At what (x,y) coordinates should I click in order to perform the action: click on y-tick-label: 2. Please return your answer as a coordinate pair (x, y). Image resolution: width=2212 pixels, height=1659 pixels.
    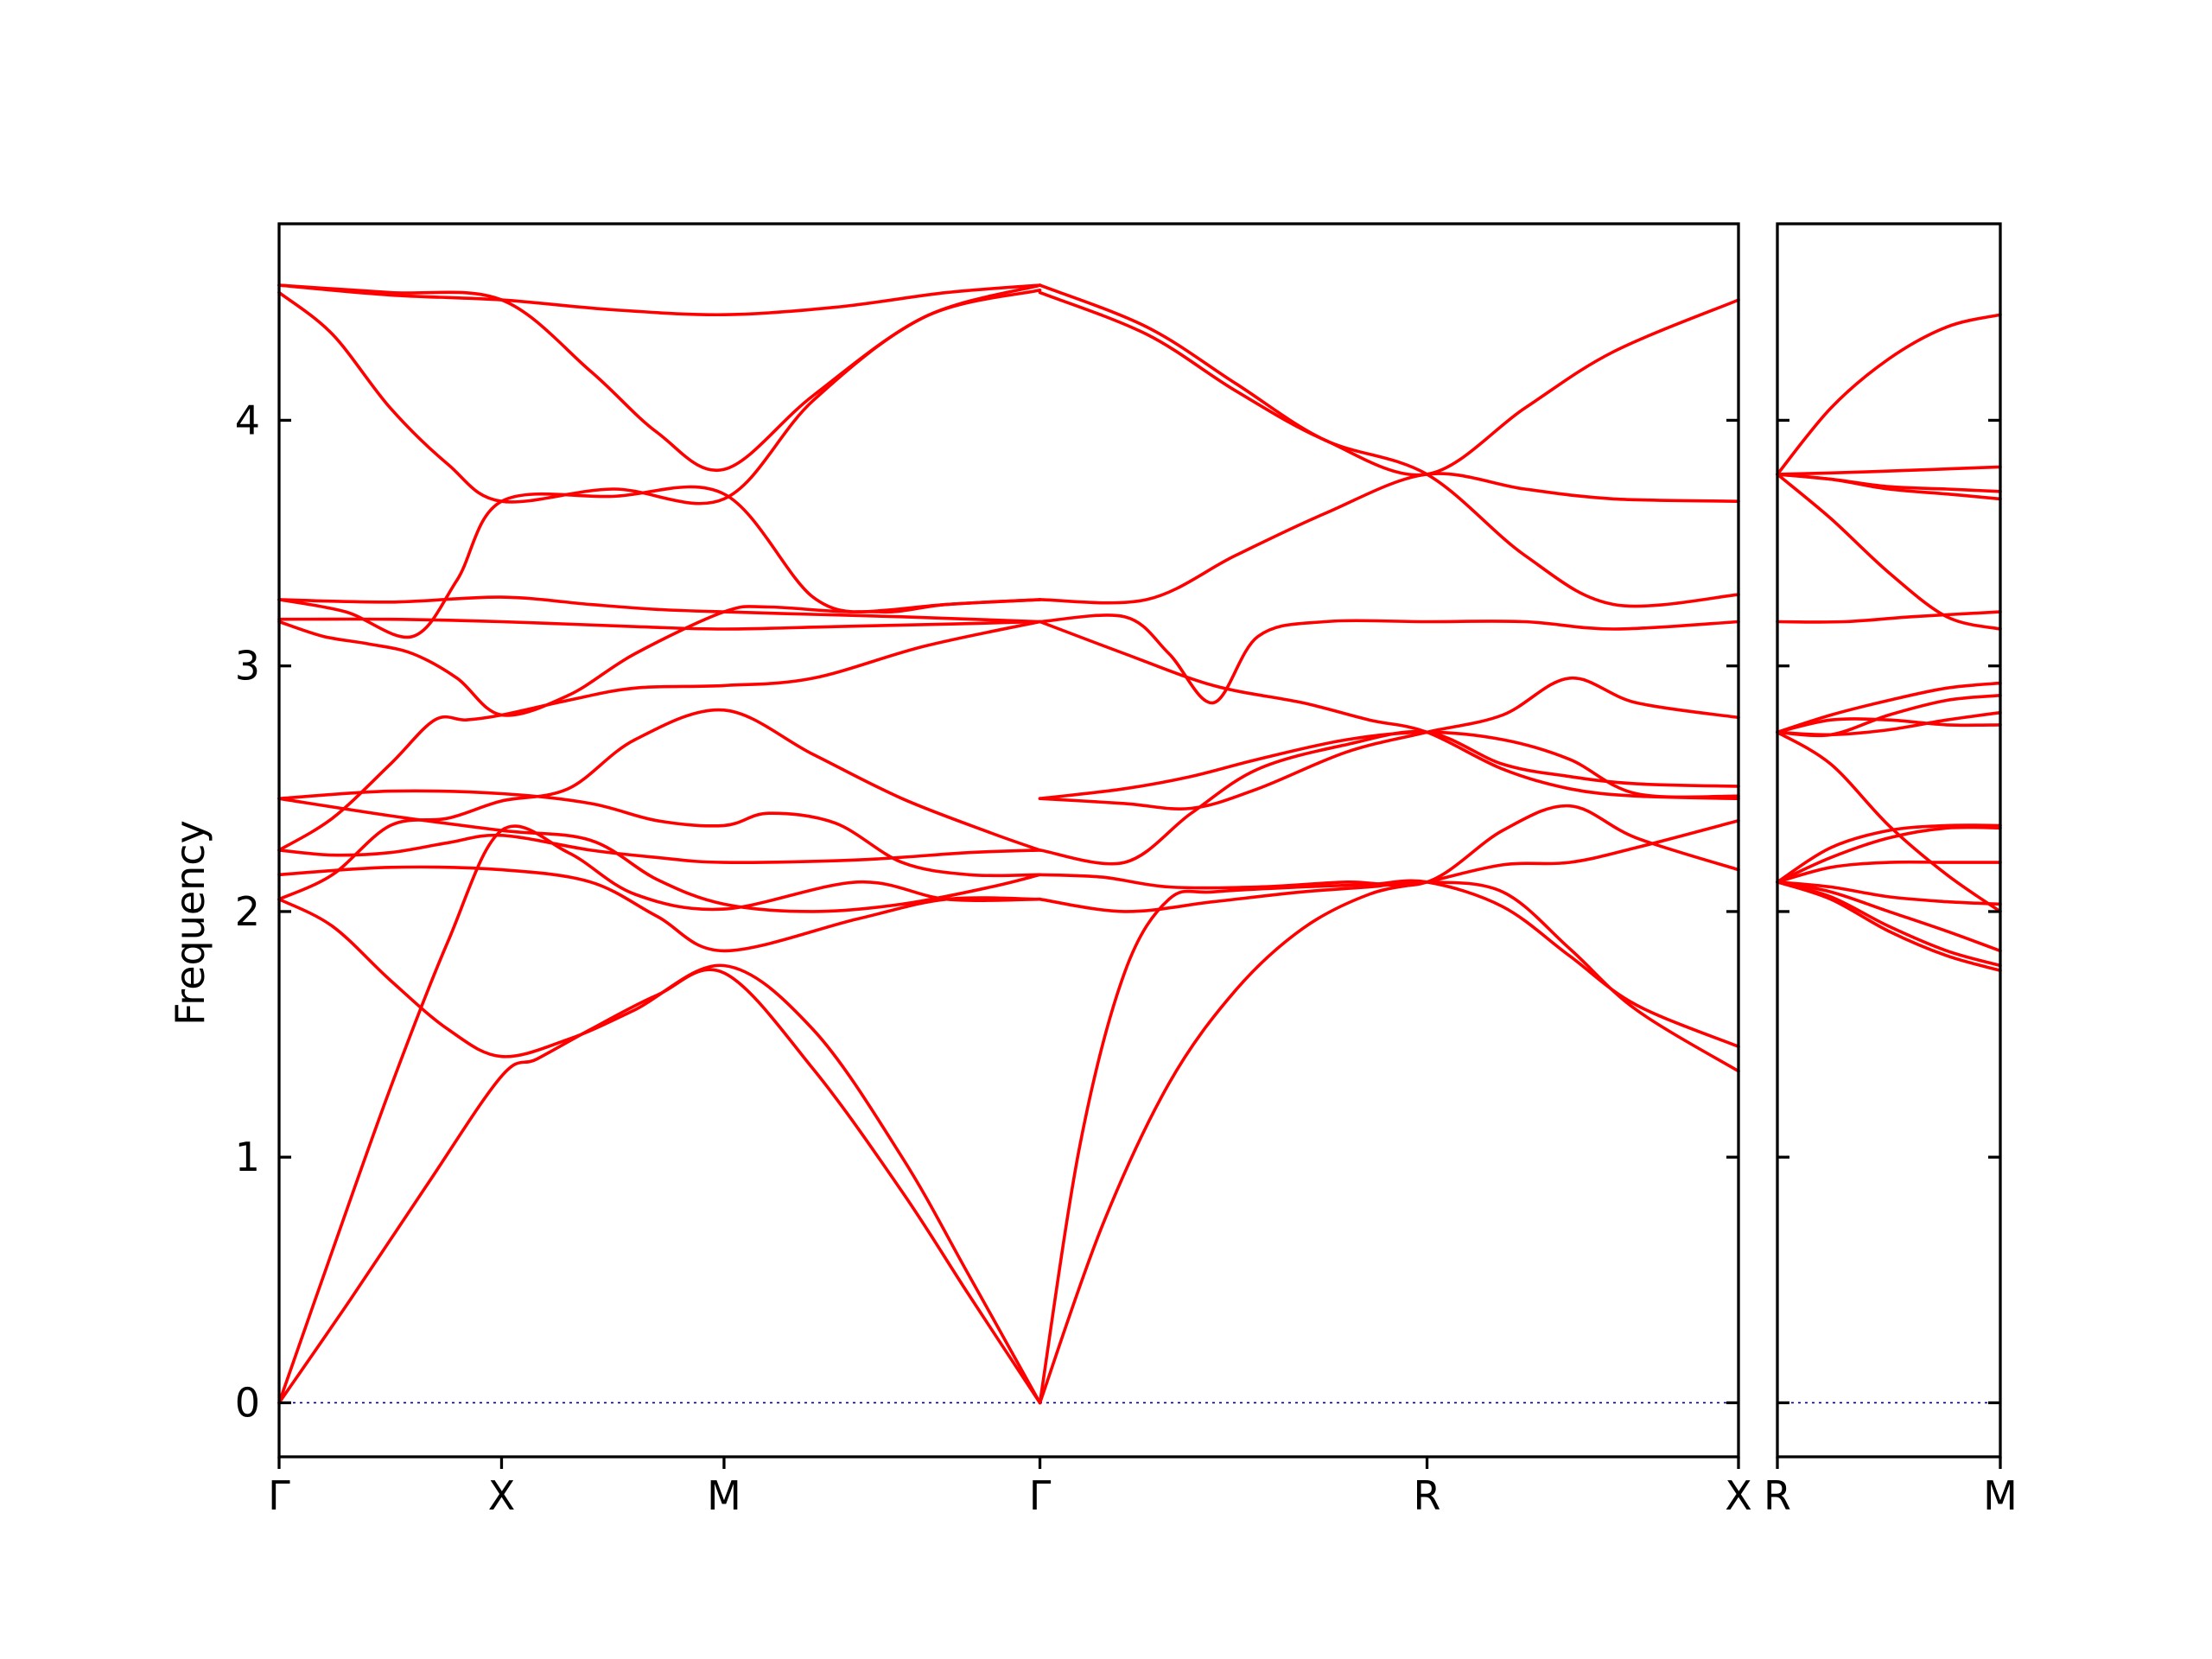
    Looking at the image, I should click on (247, 911).